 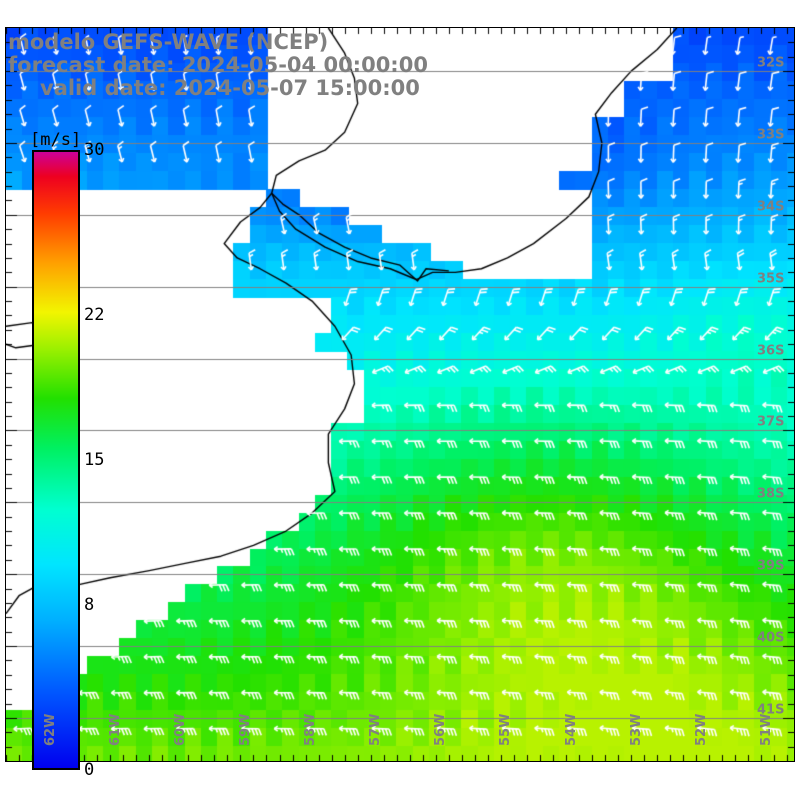 I want to click on lon-label-62W: 62W, so click(x=50, y=729).